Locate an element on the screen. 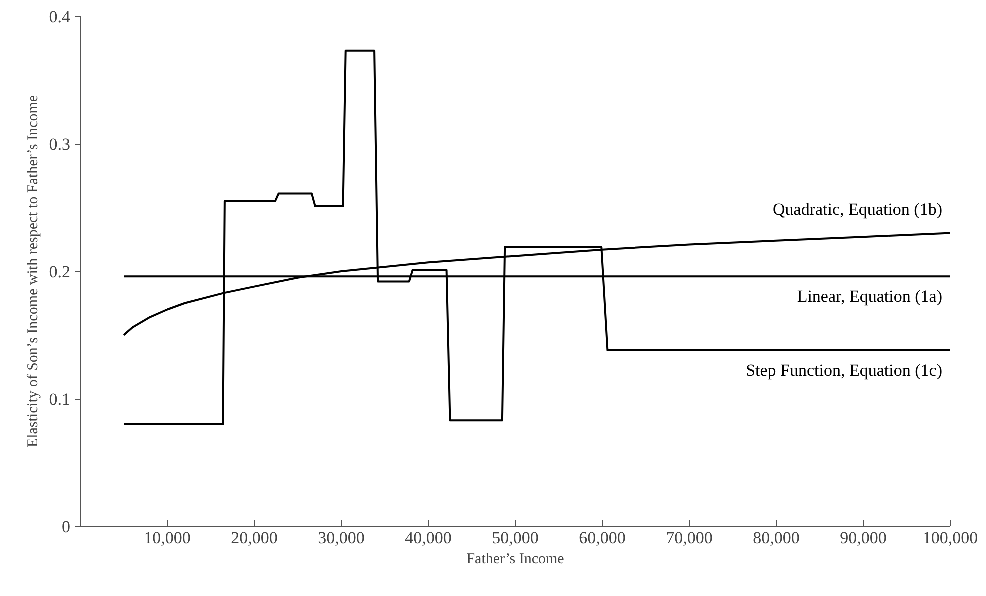  y-tick-label: 0.1 is located at coordinates (59, 399).